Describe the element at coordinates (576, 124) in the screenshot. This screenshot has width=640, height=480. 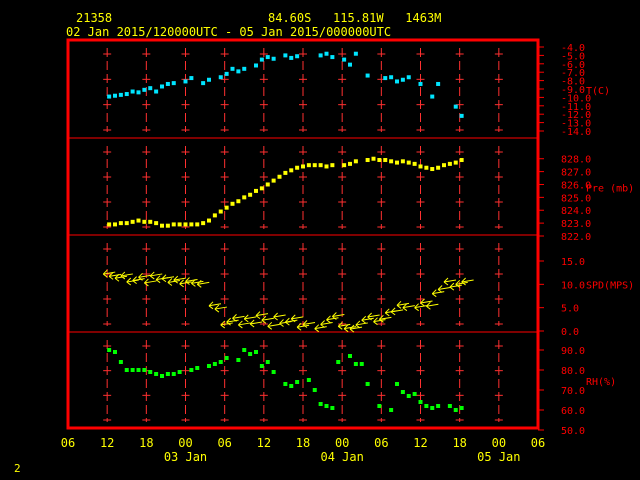
I see `y-tick-label: -13.0` at that location.